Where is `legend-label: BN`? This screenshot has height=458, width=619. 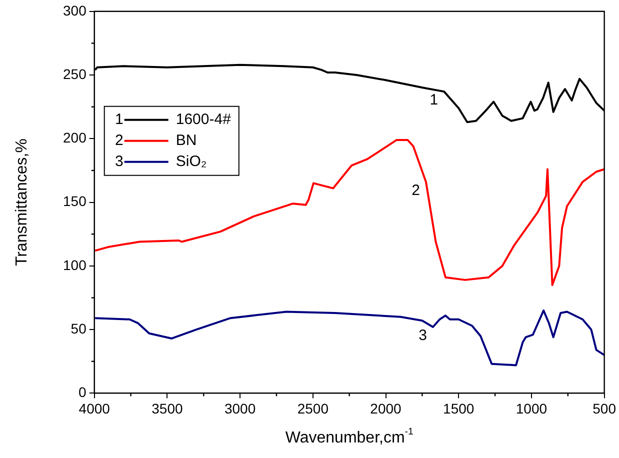 legend-label: BN is located at coordinates (186, 141).